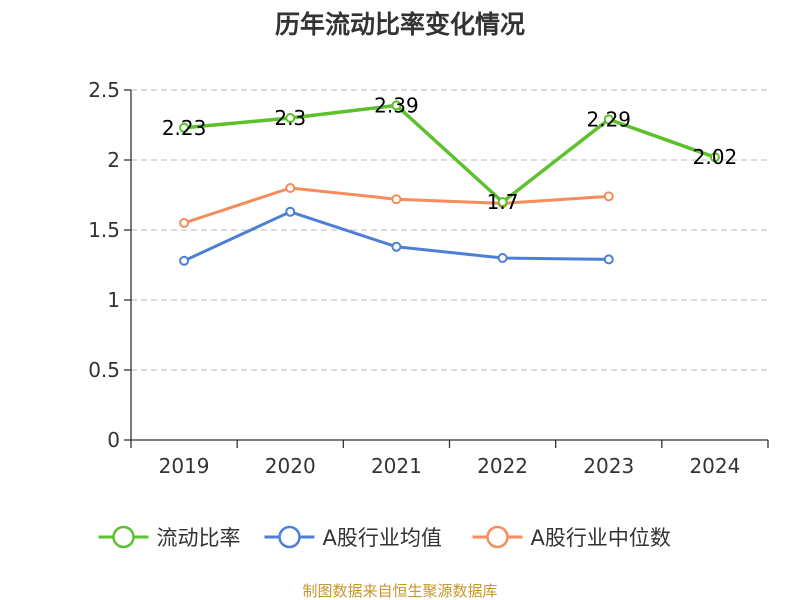  What do you see at coordinates (400, 24) in the screenshot?
I see `chart-title: 历年流动比率变化情况` at bounding box center [400, 24].